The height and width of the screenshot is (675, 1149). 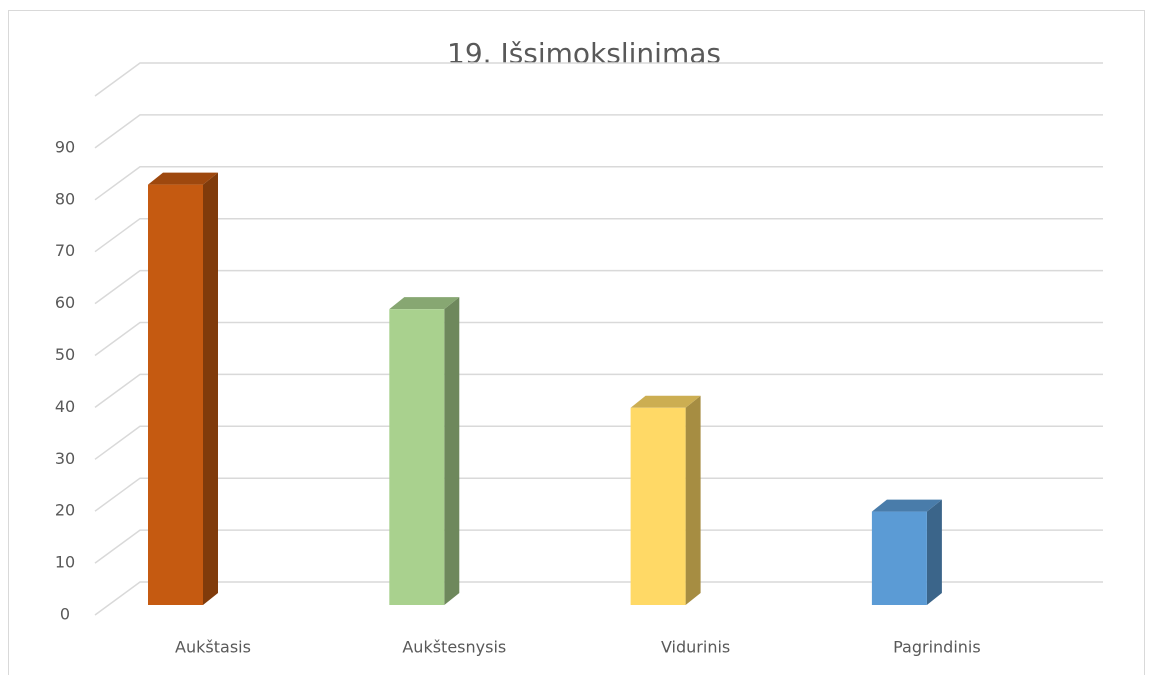 I want to click on y-tick-label: 20, so click(x=65, y=510).